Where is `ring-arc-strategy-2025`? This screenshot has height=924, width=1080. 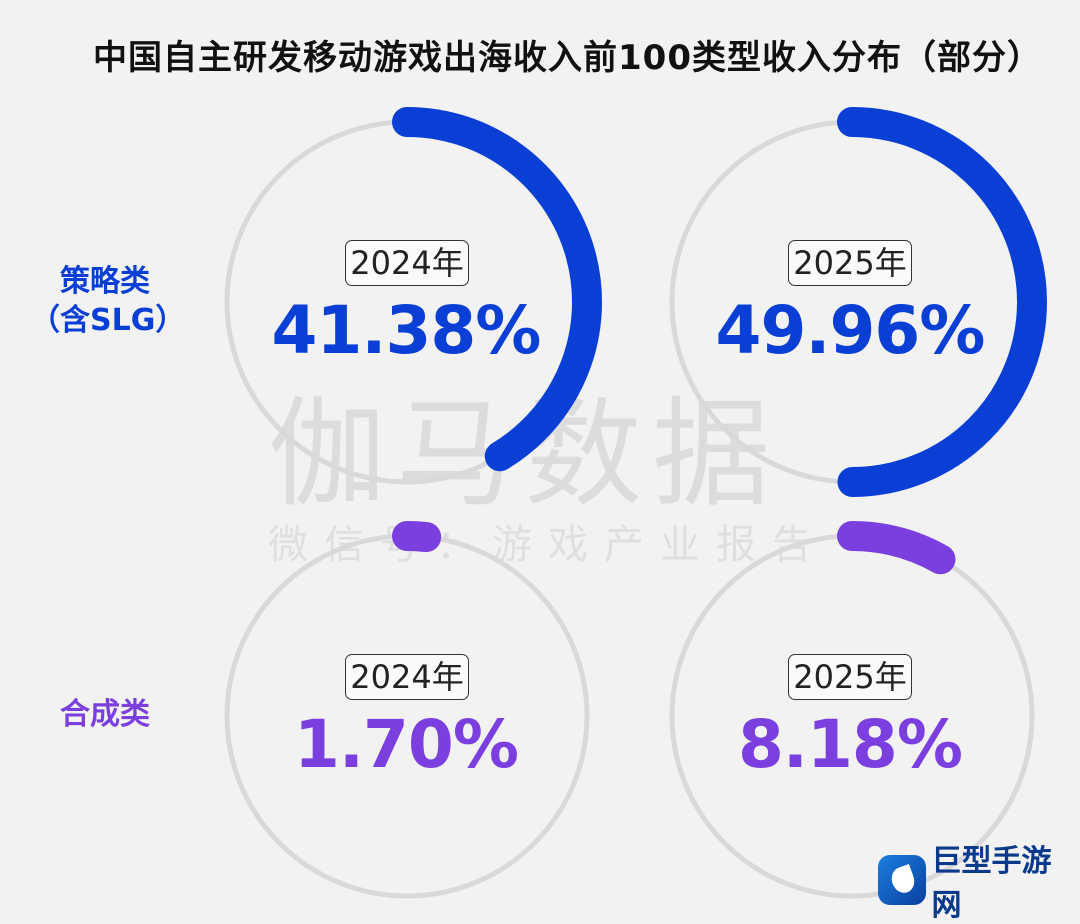 ring-arc-strategy-2025 is located at coordinates (942, 302).